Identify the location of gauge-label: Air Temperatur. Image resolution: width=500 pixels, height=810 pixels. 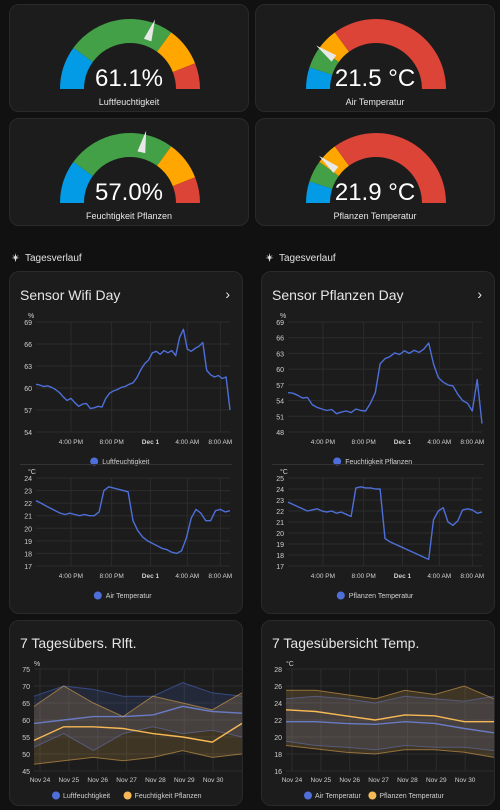
(375, 102).